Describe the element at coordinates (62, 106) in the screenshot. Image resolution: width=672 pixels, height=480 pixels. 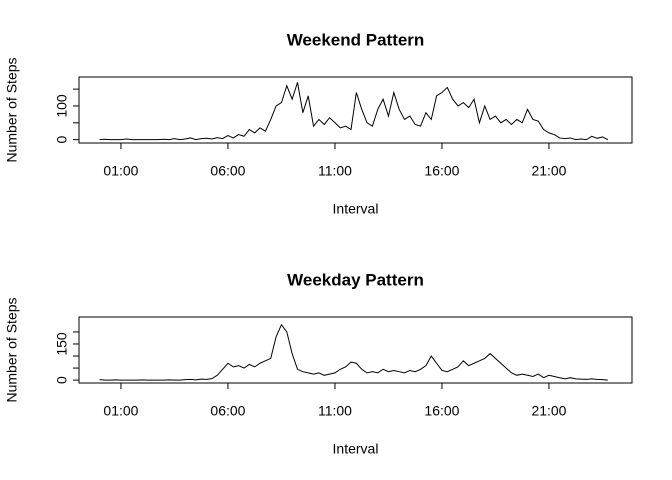
I see `y-tick-label: 100` at that location.